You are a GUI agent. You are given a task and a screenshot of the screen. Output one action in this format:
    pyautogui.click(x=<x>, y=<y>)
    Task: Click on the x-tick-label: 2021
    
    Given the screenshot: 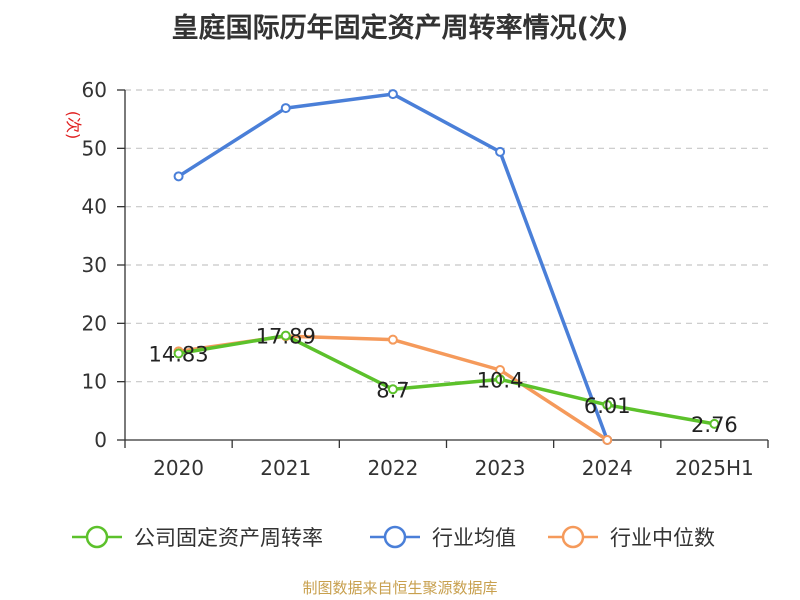 What is the action you would take?
    pyautogui.click(x=285, y=468)
    